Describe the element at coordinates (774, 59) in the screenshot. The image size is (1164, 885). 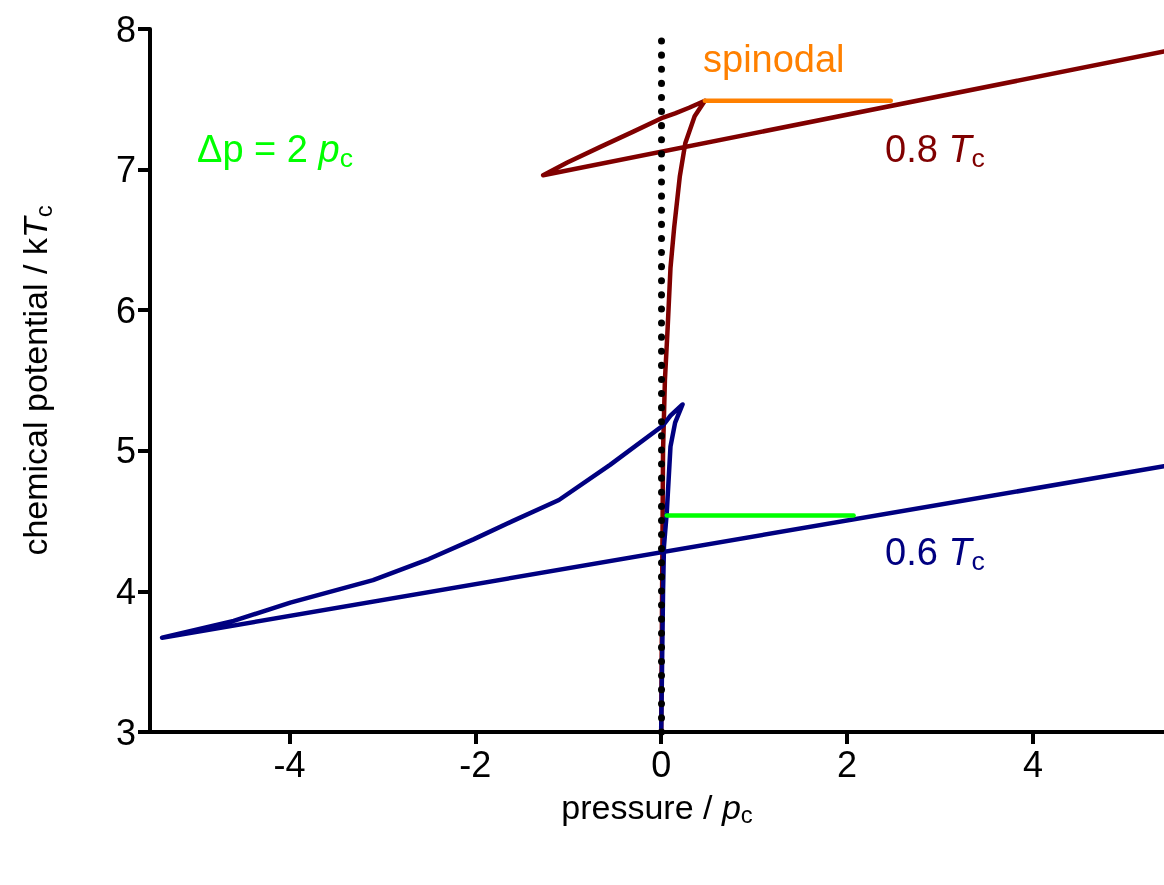
I see `series-label: spinodal` at that location.